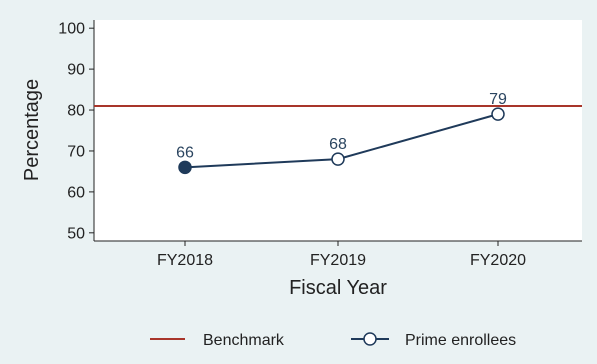  I want to click on y-tick-label: 80, so click(76, 111).